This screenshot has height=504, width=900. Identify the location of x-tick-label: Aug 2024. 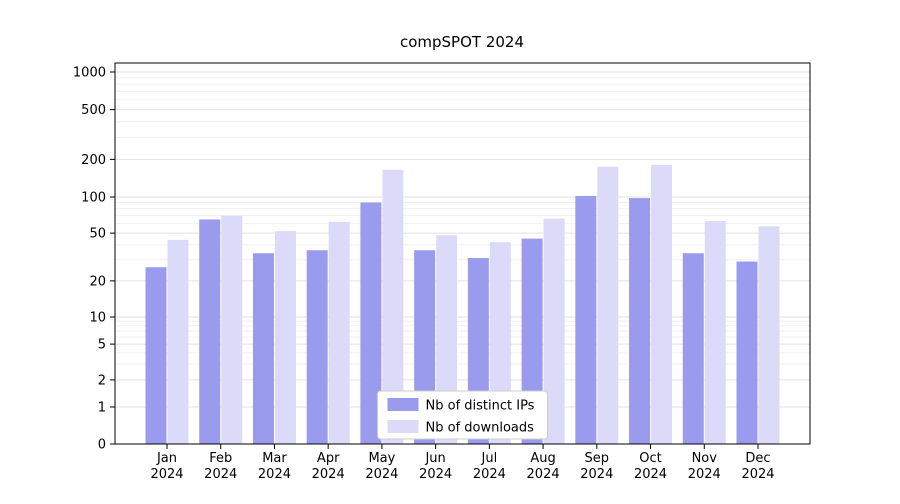
(543, 466).